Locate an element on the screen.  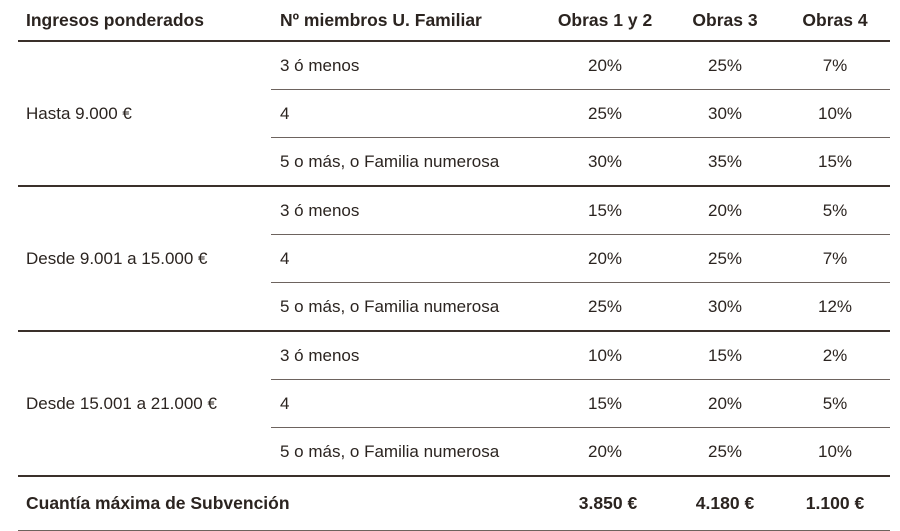
obras-4-cell: 12% is located at coordinates (835, 307).